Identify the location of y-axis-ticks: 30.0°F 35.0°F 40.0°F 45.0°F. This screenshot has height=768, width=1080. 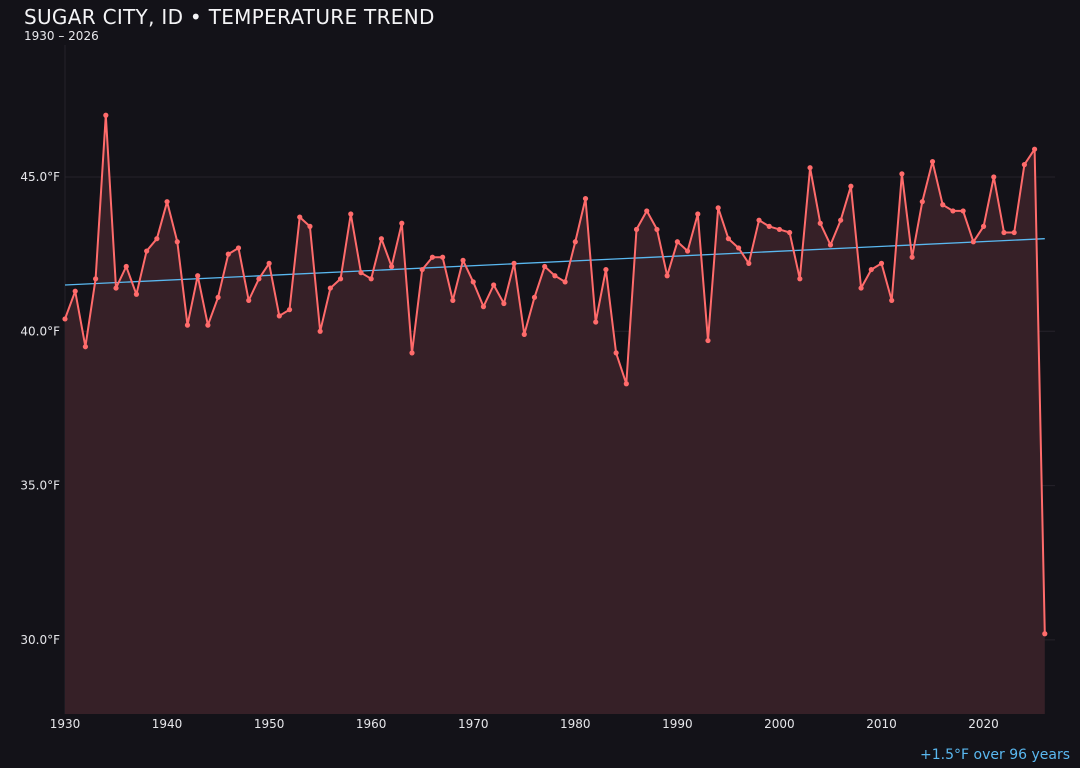
(40, 408).